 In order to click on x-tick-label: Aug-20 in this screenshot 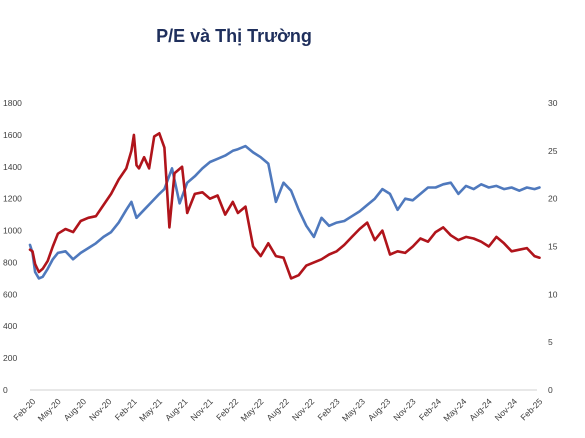, I will do `click(75, 409)`.